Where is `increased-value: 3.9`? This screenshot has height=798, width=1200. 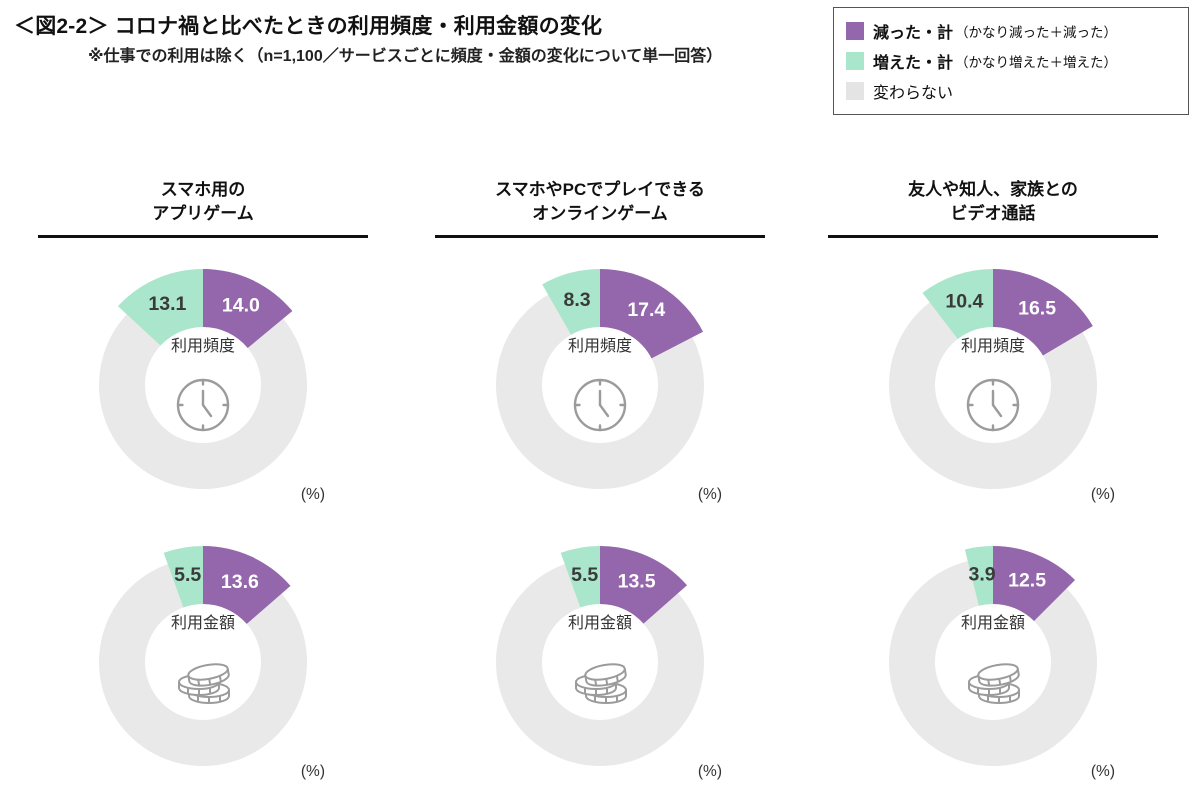 increased-value: 3.9 is located at coordinates (982, 575).